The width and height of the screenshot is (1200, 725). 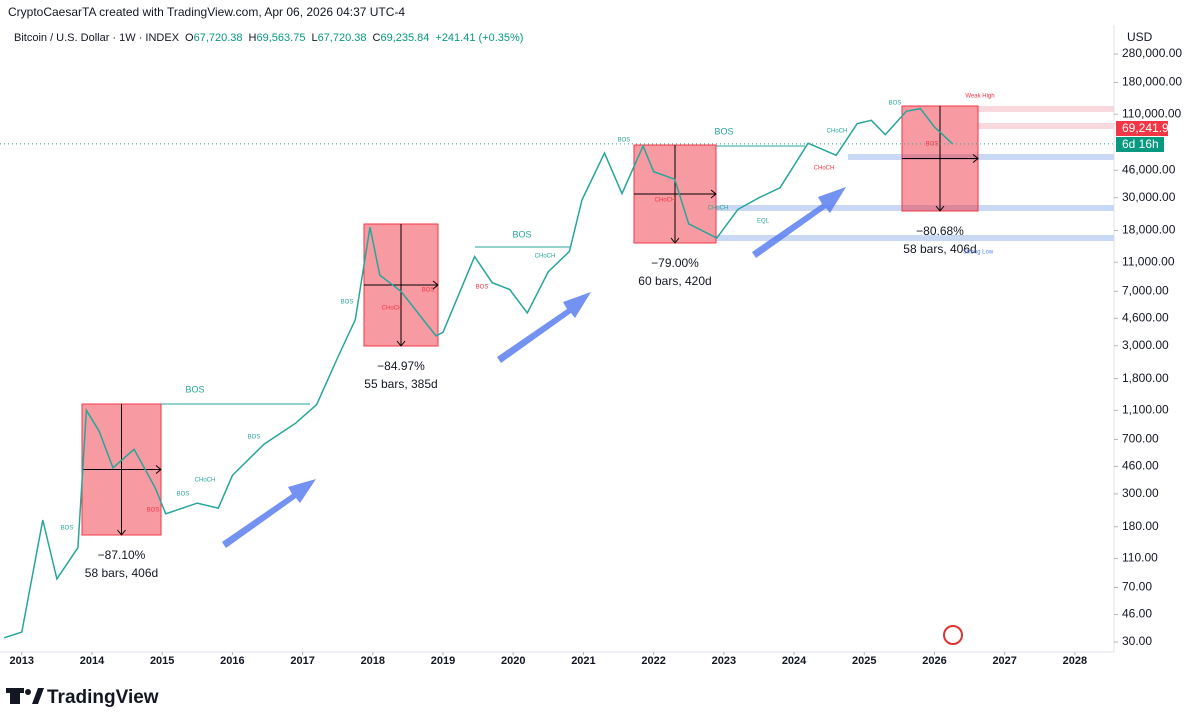 I want to click on x-tick-label: 2019, so click(x=443, y=661).